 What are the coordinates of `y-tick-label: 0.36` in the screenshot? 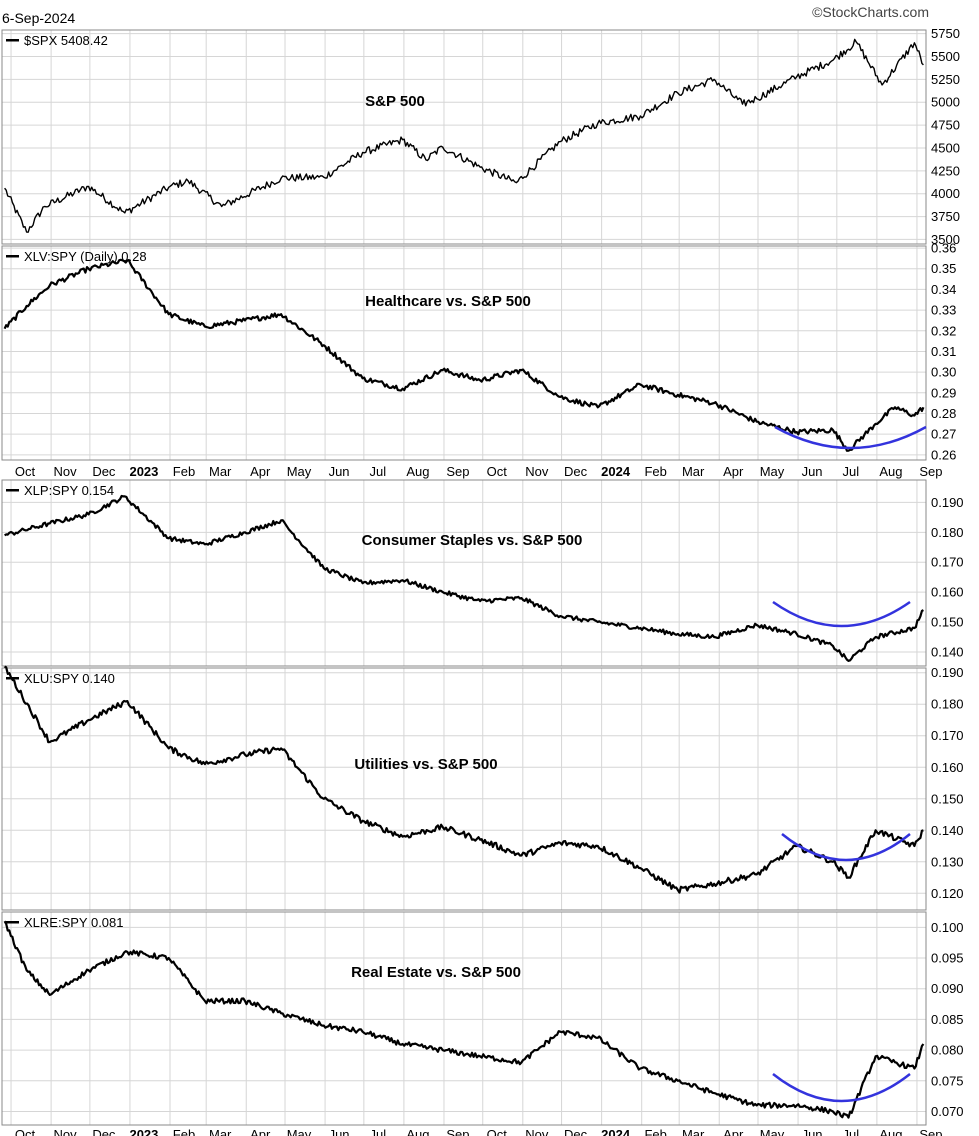 It's located at (943, 248).